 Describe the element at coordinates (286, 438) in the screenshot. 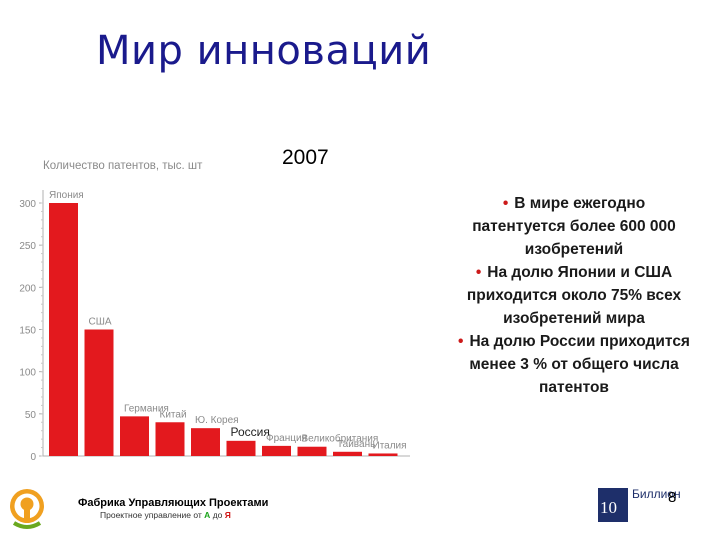

I see `bar-label: Франция` at that location.